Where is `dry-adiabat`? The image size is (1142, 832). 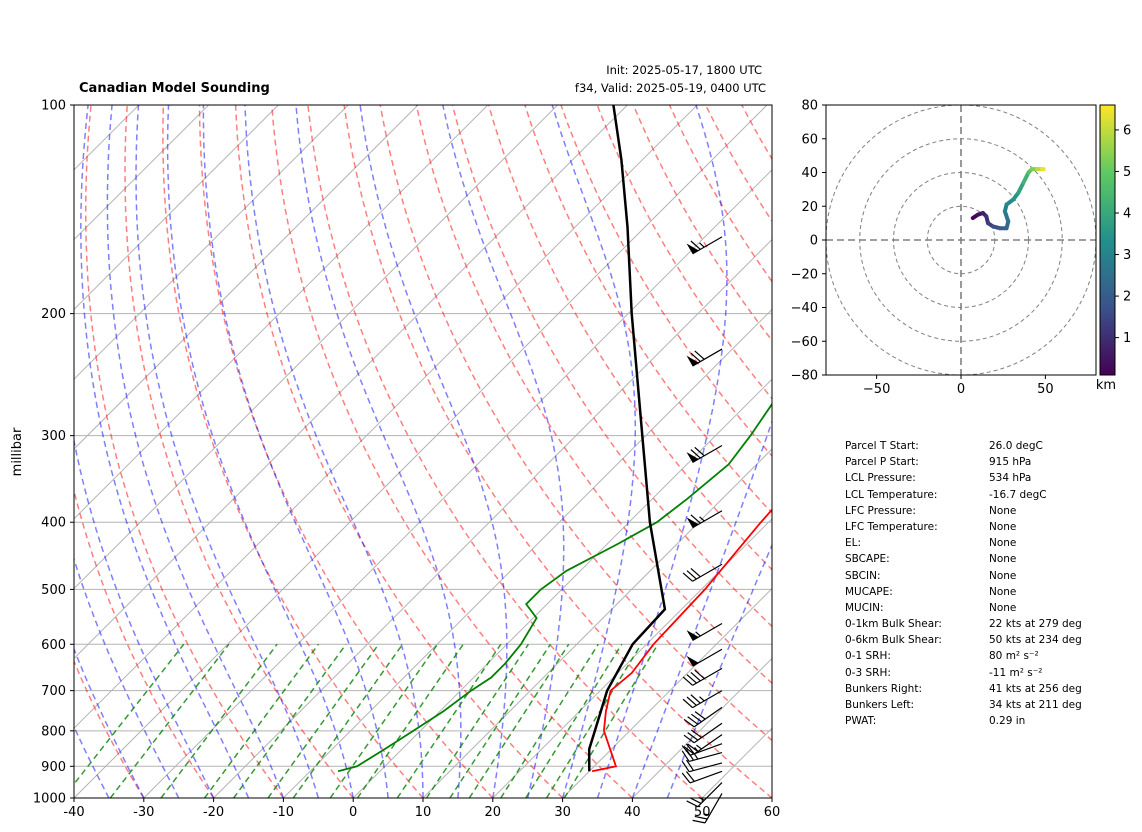 dry-adiabat is located at coordinates (648, 309).